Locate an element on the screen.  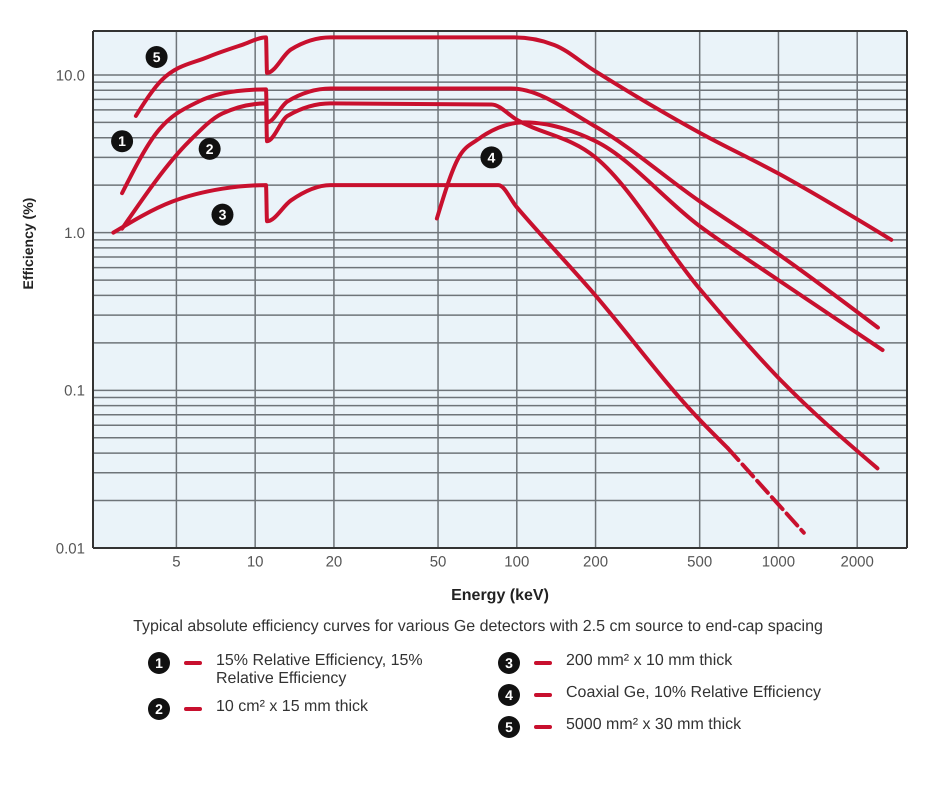
annotation: 5 is located at coordinates (156, 56).